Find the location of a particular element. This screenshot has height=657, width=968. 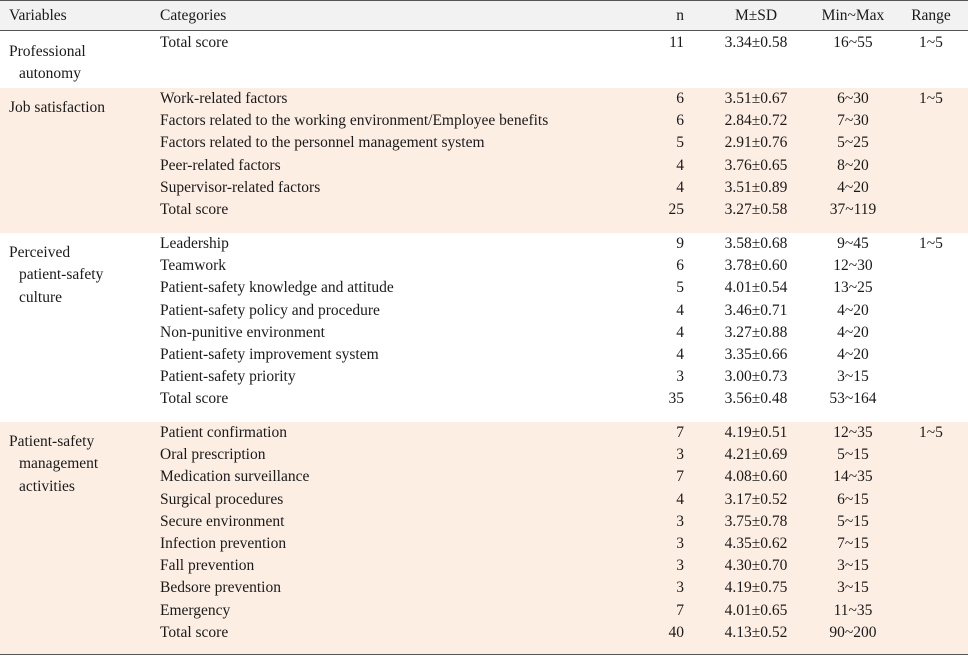

min-max-cell: 37~119 is located at coordinates (853, 209).